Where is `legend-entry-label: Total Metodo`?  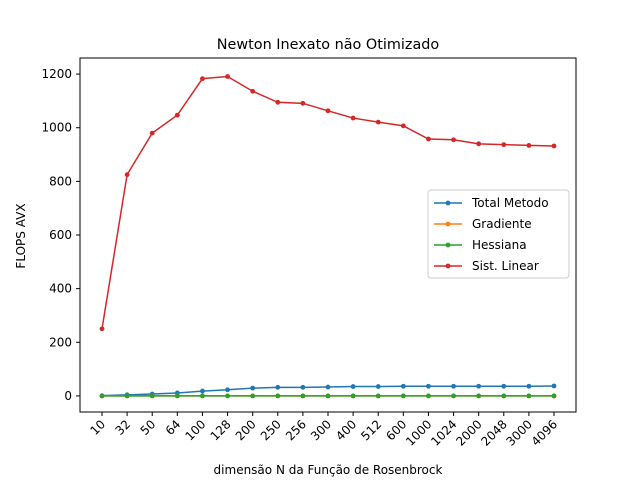 legend-entry-label: Total Metodo is located at coordinates (510, 203).